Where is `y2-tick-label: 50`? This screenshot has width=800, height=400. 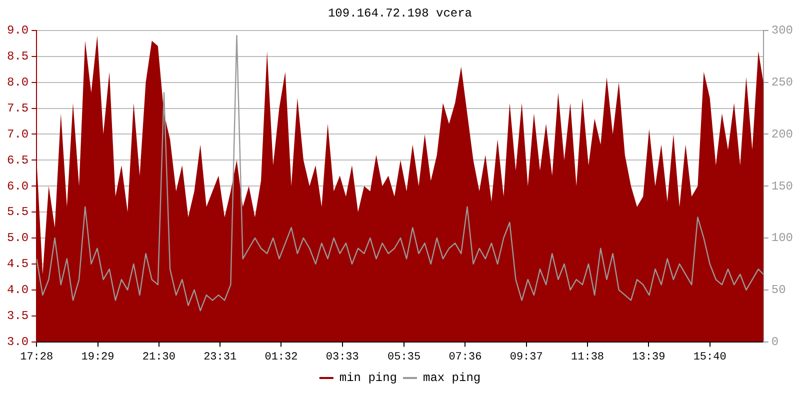
y2-tick-label: 50 is located at coordinates (778, 290).